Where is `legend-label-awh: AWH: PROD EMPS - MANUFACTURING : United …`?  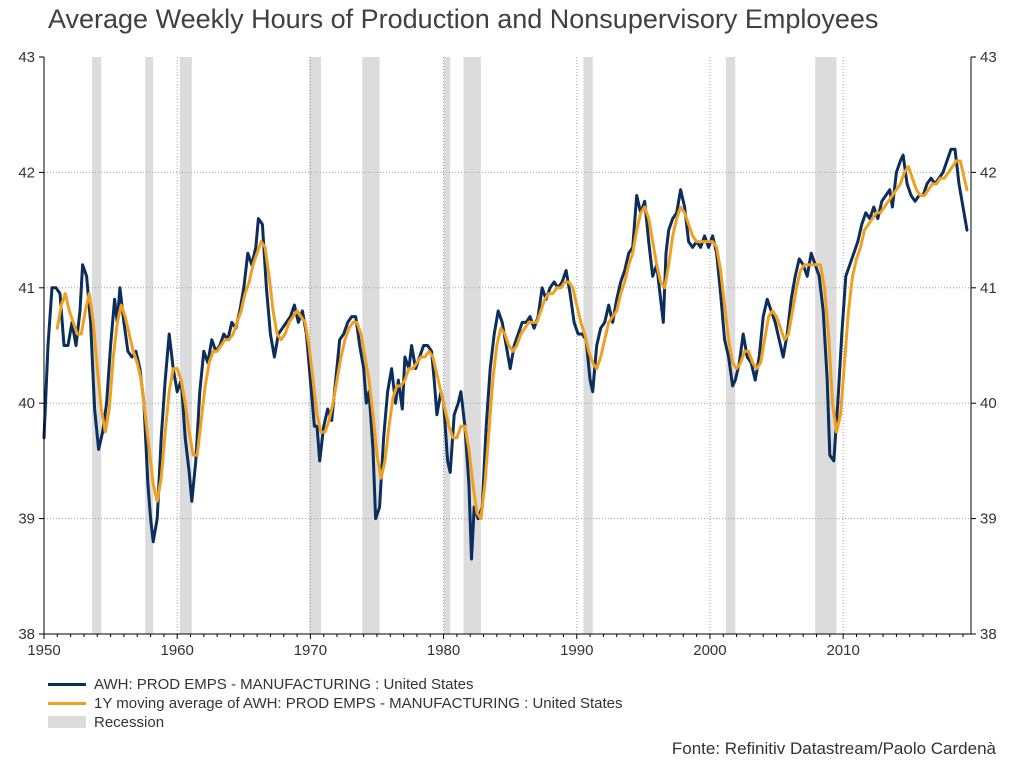 legend-label-awh: AWH: PROD EMPS - MANUFACTURING : United … is located at coordinates (284, 684).